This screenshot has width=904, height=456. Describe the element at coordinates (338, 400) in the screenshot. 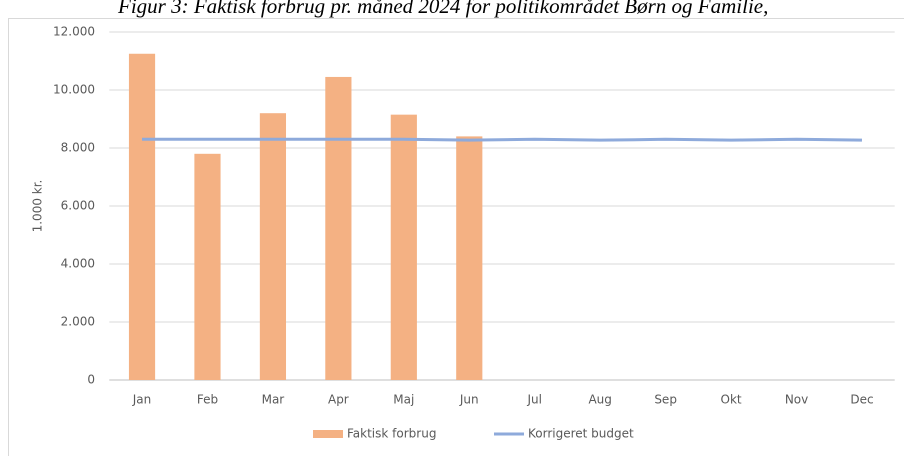

I see `x-tick-label: Apr` at that location.